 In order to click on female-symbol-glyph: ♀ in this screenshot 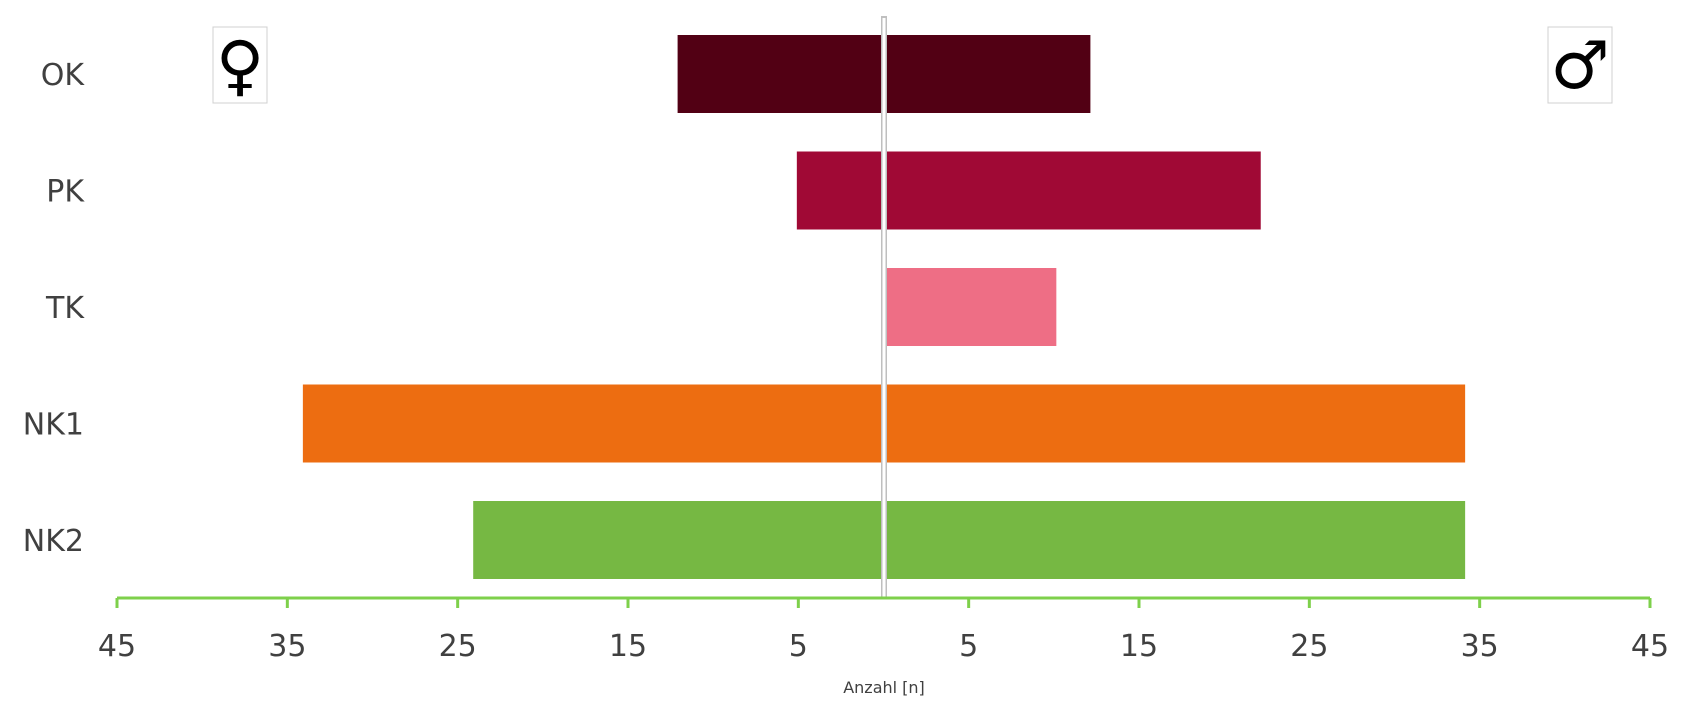, I will do `click(240, 65)`.